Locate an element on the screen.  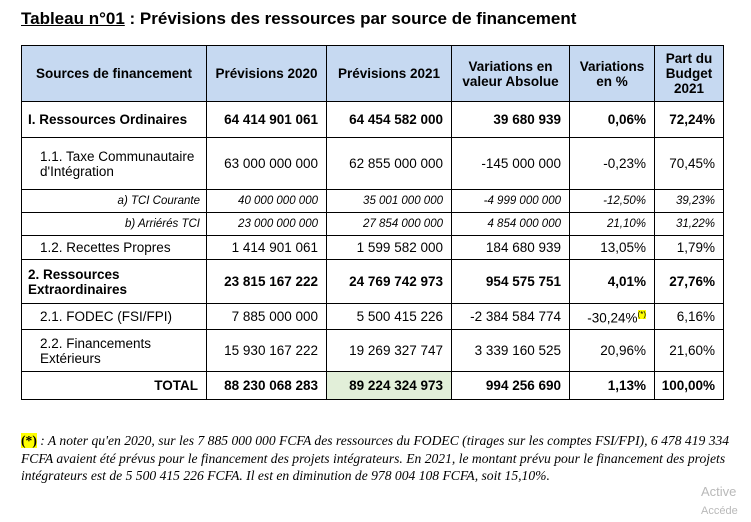
cell-var-abs: 3 339 160 525 is located at coordinates (510, 350).